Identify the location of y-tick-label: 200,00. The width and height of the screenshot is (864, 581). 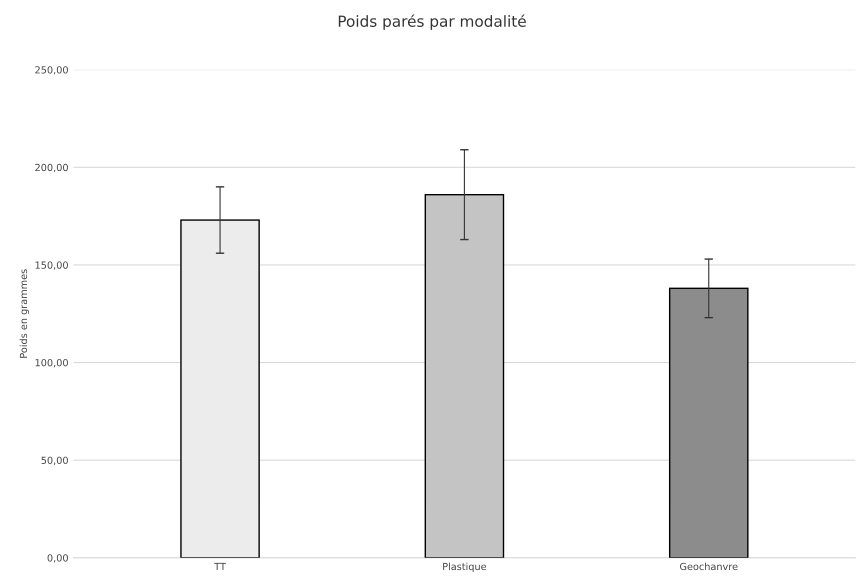
(51, 168).